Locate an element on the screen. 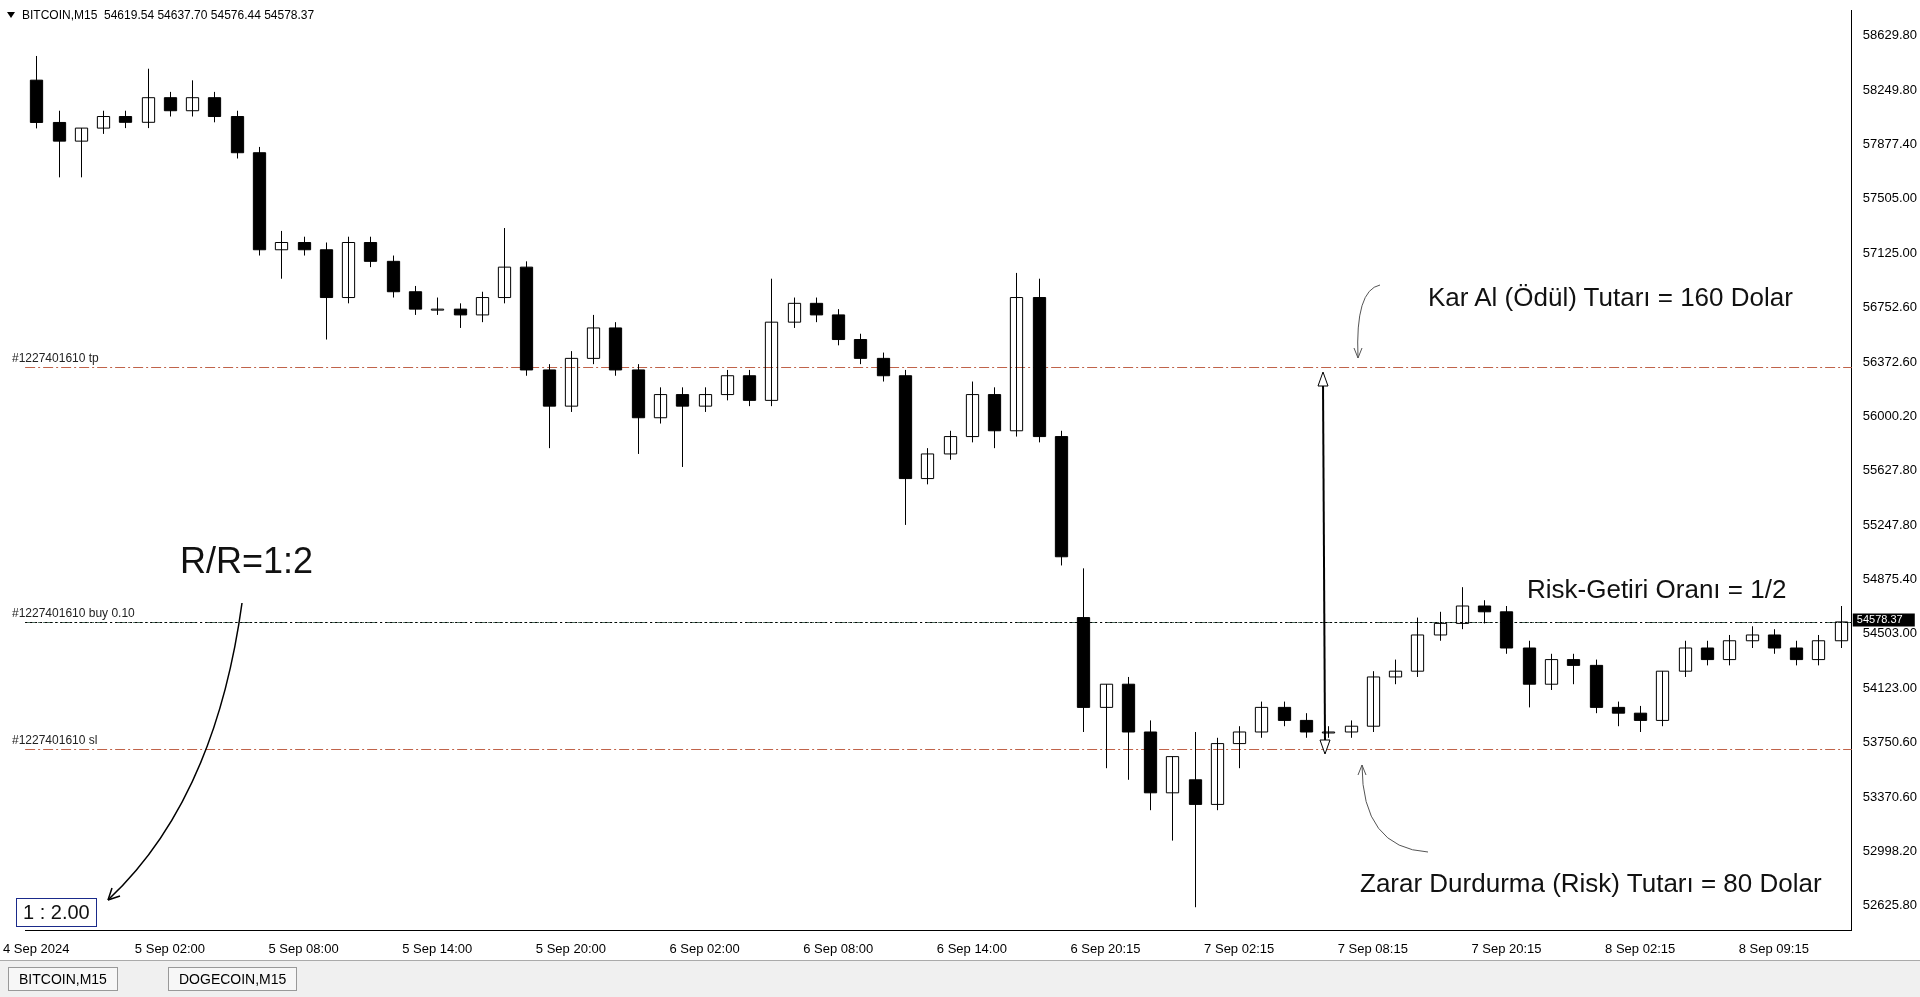 The height and width of the screenshot is (997, 1920). annotation: Risk-Getiri Oranı = 1/2 is located at coordinates (1657, 589).